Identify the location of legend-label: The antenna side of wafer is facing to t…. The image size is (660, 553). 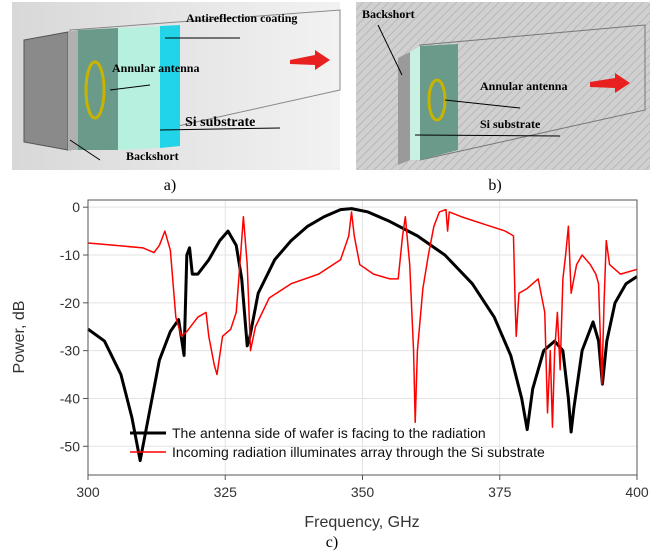
(329, 433).